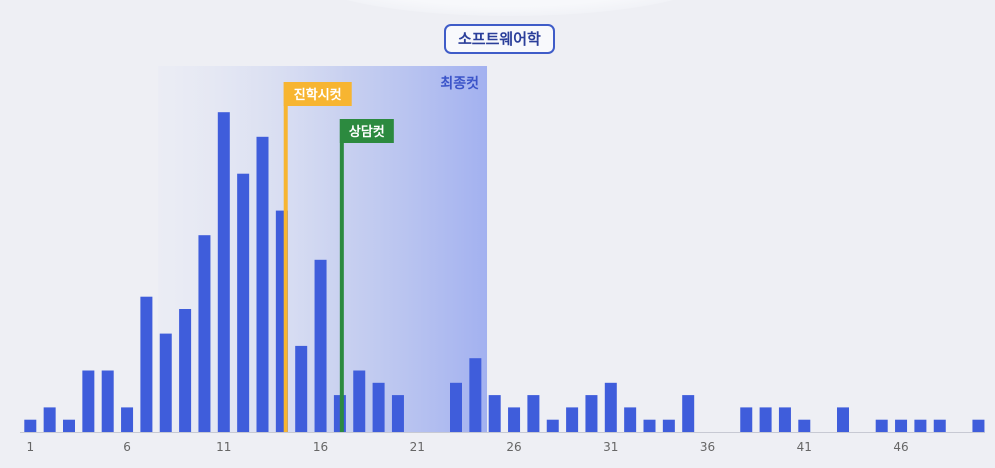  Describe the element at coordinates (459, 83) in the screenshot. I see `final-cut-label: 최종컷` at that location.